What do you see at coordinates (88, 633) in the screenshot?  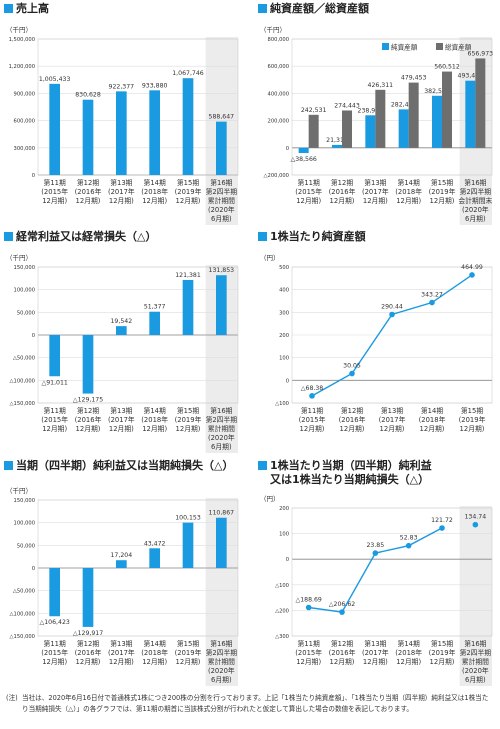 I see `data-label: △129,917` at bounding box center [88, 633].